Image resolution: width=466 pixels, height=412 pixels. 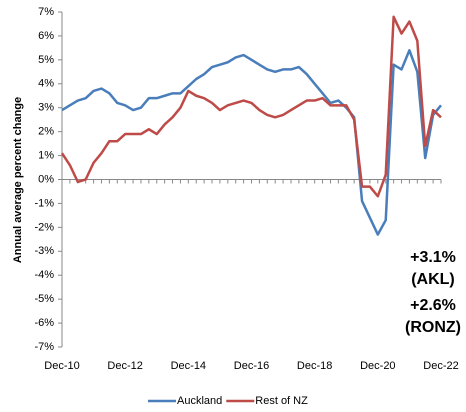 I want to click on y-tick-label: -7%, so click(x=44, y=347).